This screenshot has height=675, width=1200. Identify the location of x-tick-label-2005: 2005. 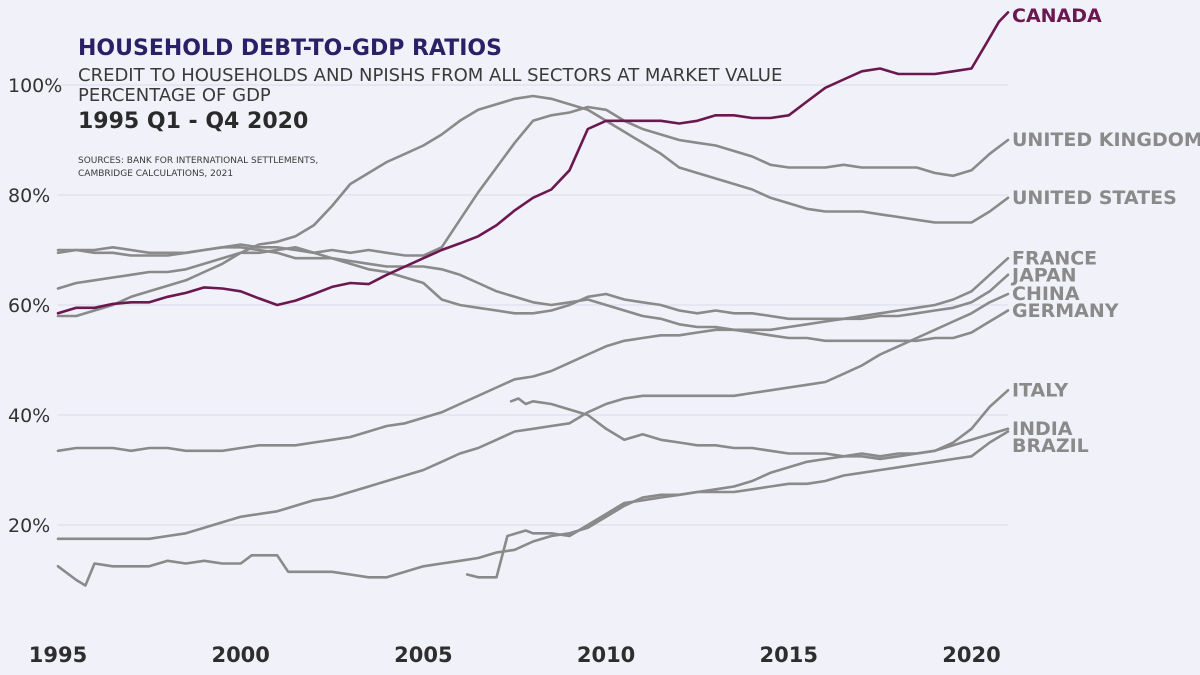
(423, 655).